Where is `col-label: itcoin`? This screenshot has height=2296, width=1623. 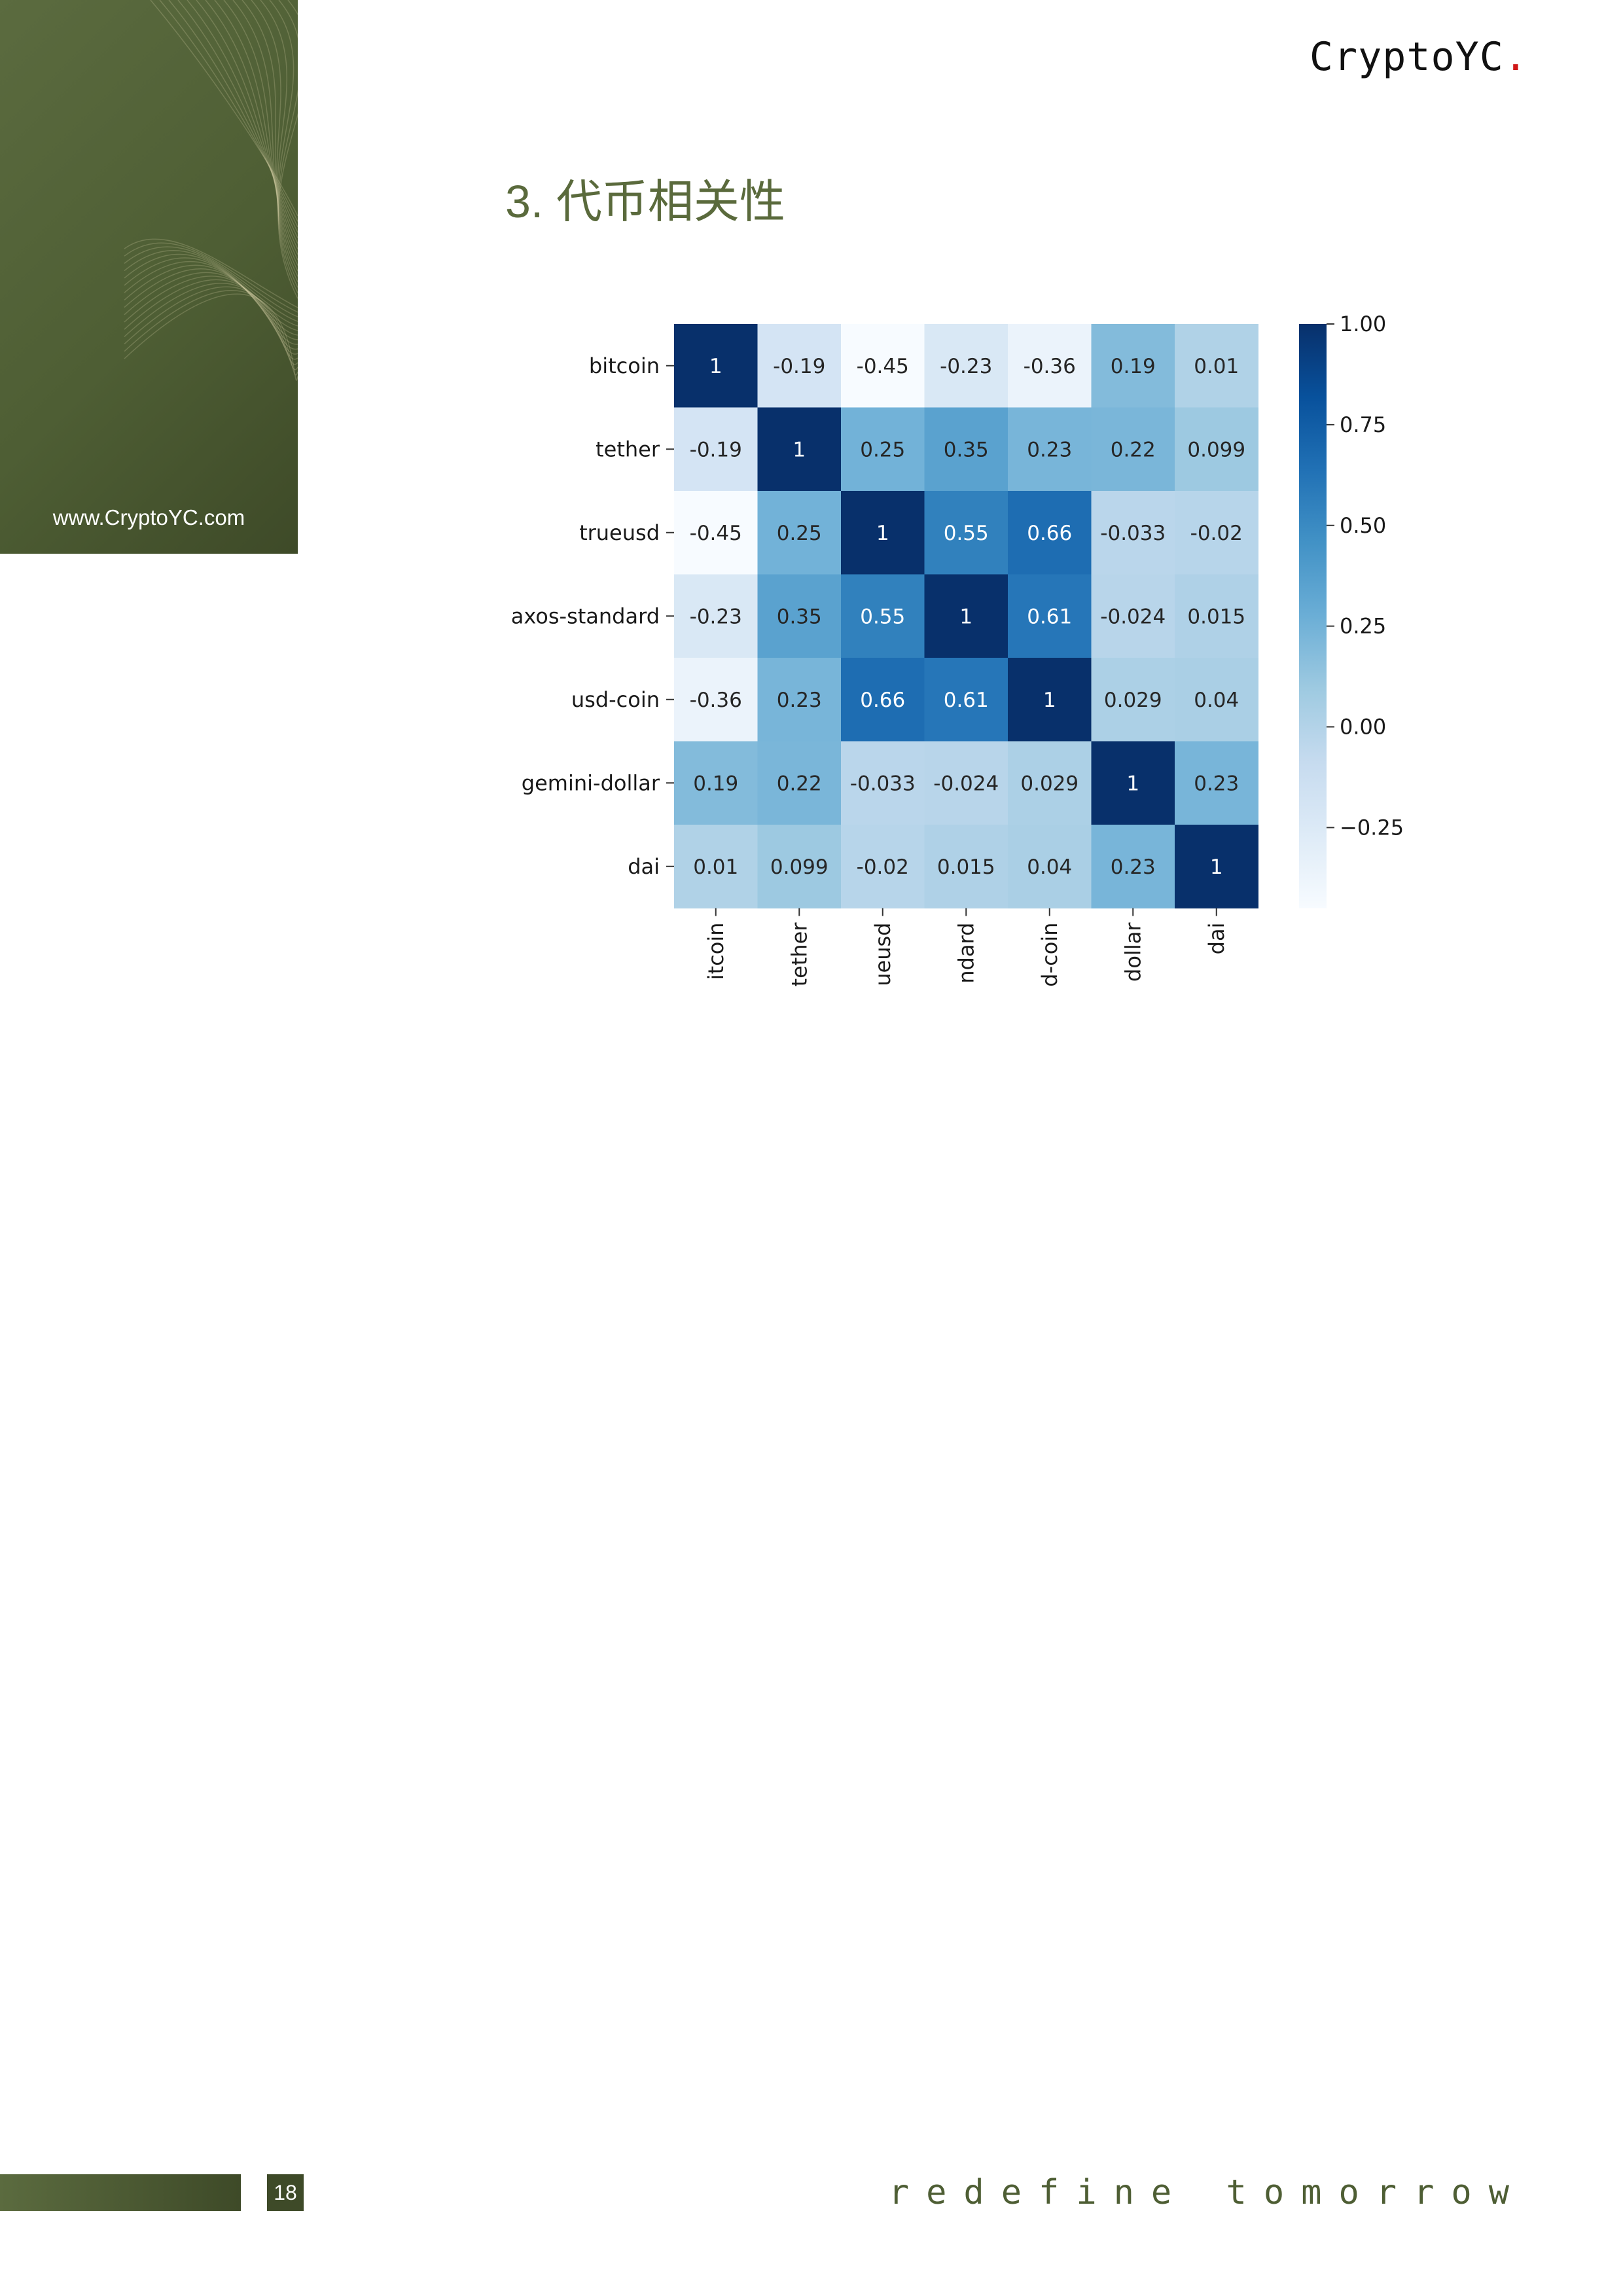
col-label: itcoin is located at coordinates (716, 951).